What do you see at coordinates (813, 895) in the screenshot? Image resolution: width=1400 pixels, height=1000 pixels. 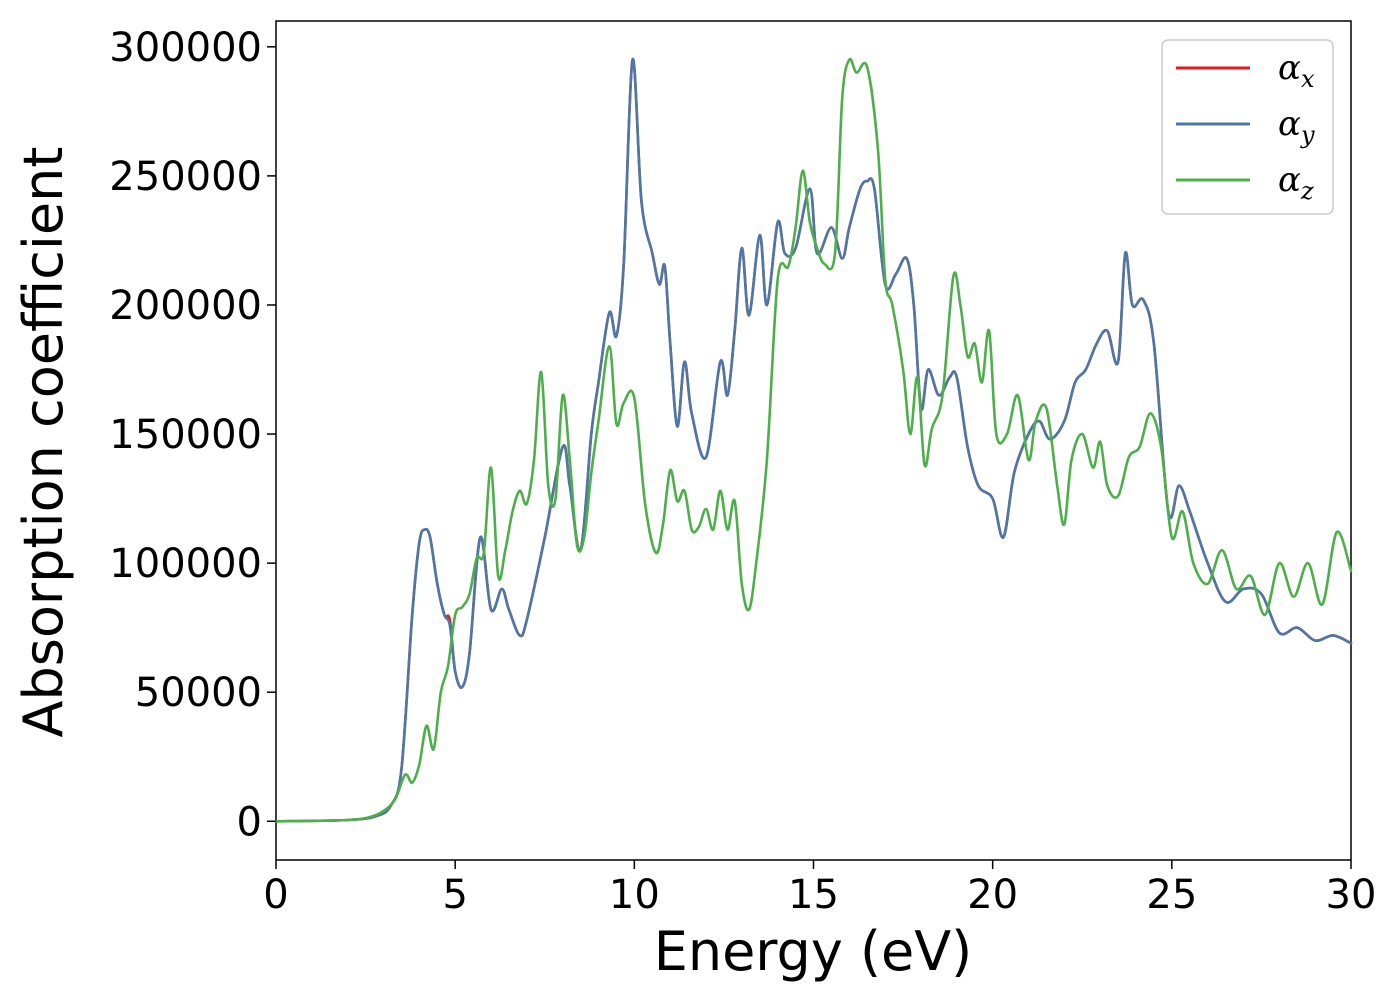 I see `x-tick-label: 15` at bounding box center [813, 895].